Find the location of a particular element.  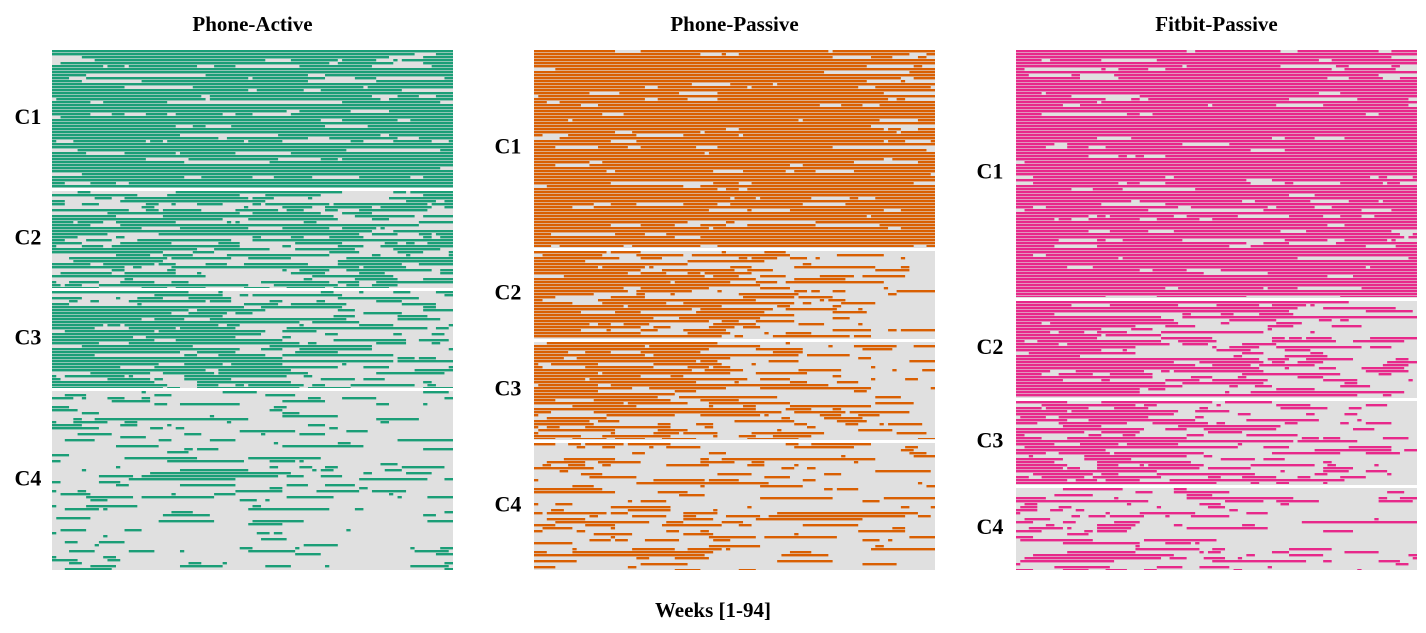

panel-title: Phone-Passive is located at coordinates (734, 24).